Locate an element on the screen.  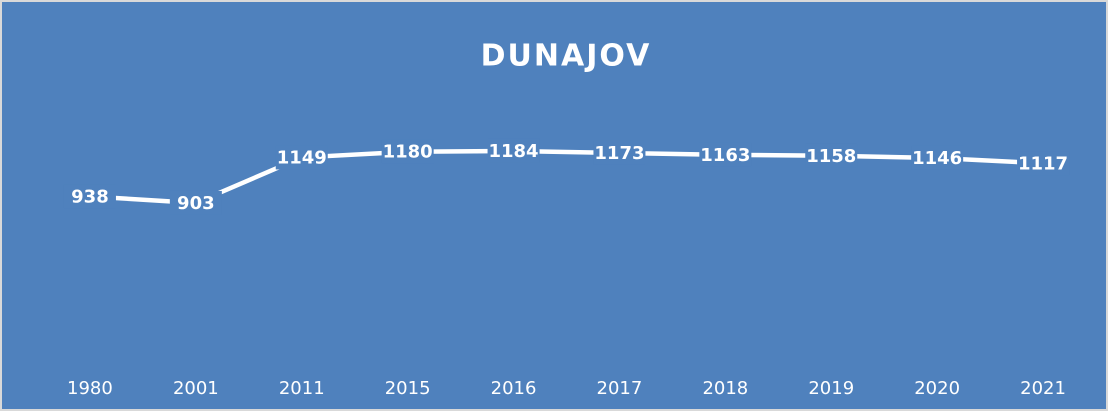
data-label: 1173 is located at coordinates (619, 153).